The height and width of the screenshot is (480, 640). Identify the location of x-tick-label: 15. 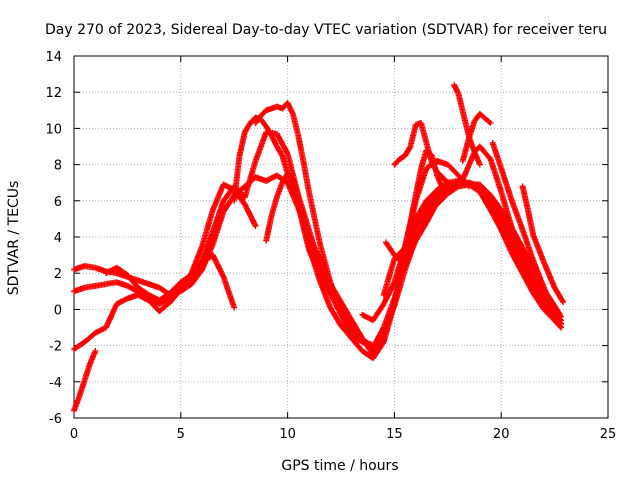
(394, 434).